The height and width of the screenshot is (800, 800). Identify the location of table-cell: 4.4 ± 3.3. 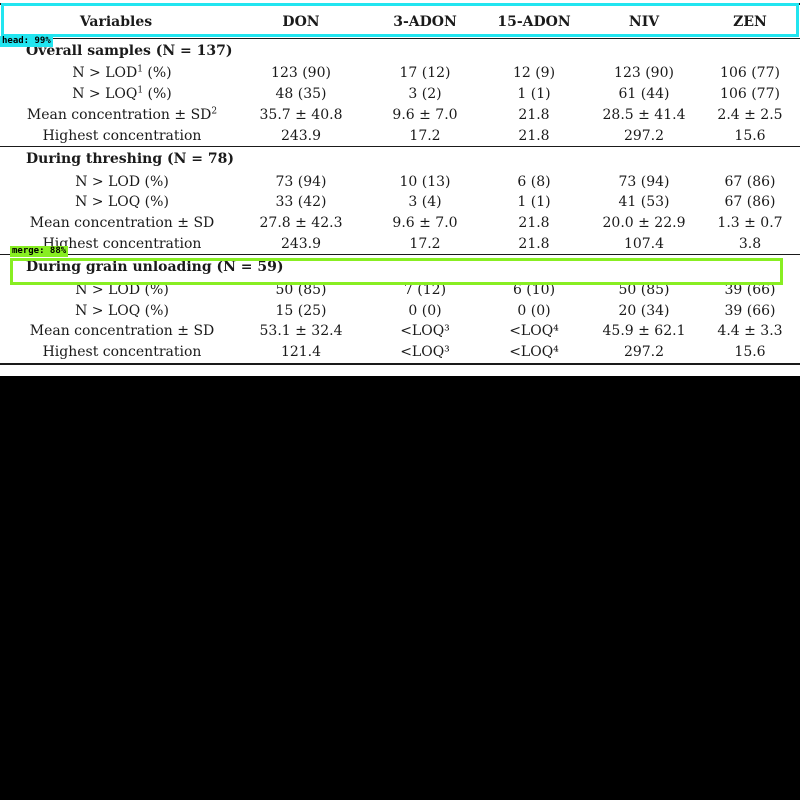
(750, 331).